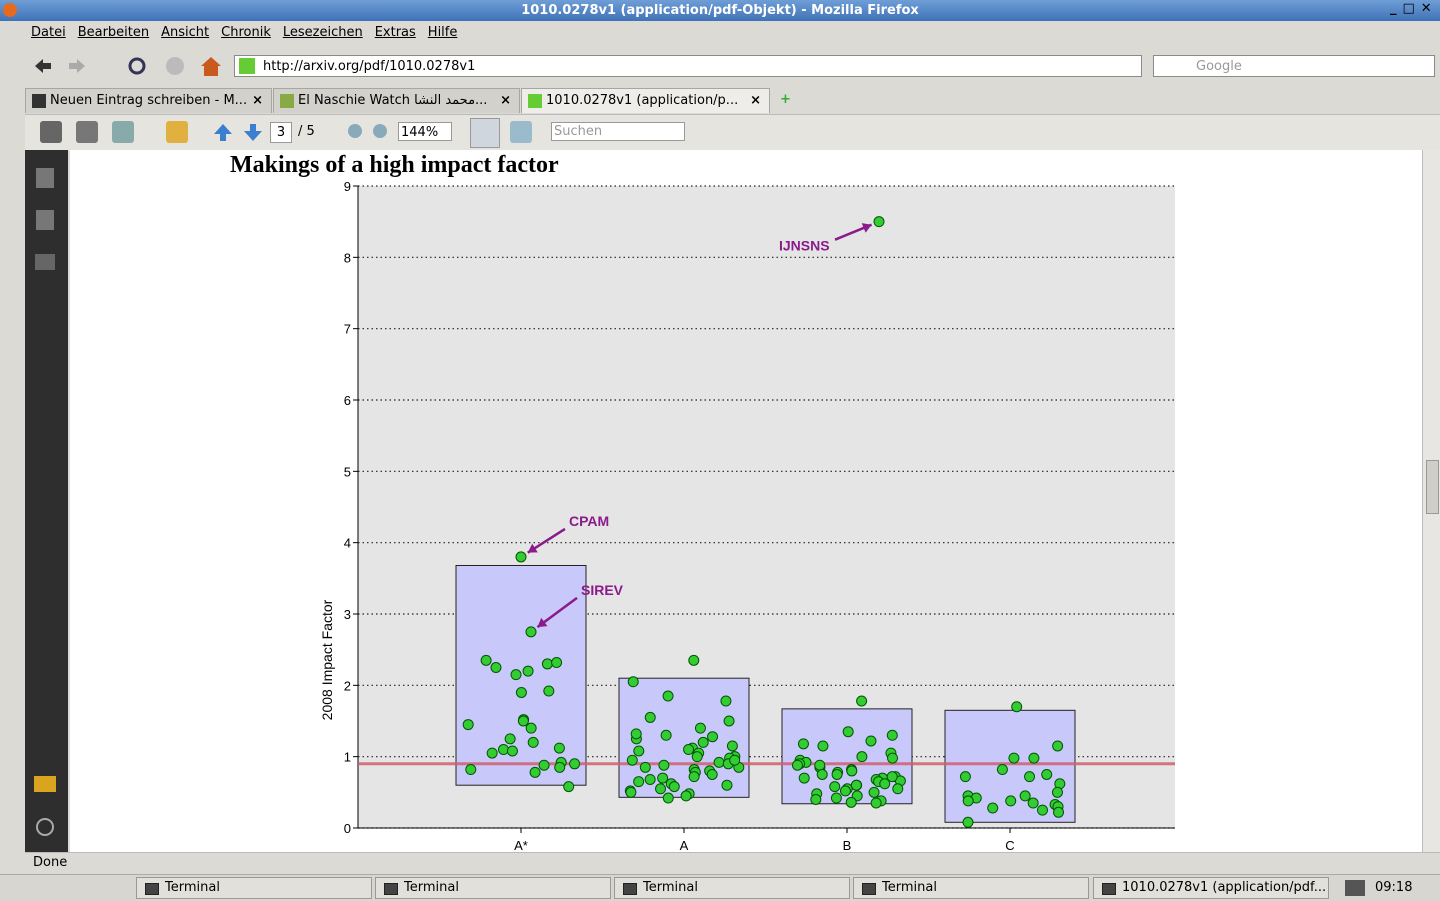 This screenshot has width=1440, height=901. I want to click on y-tick-label: 4, so click(347, 543).